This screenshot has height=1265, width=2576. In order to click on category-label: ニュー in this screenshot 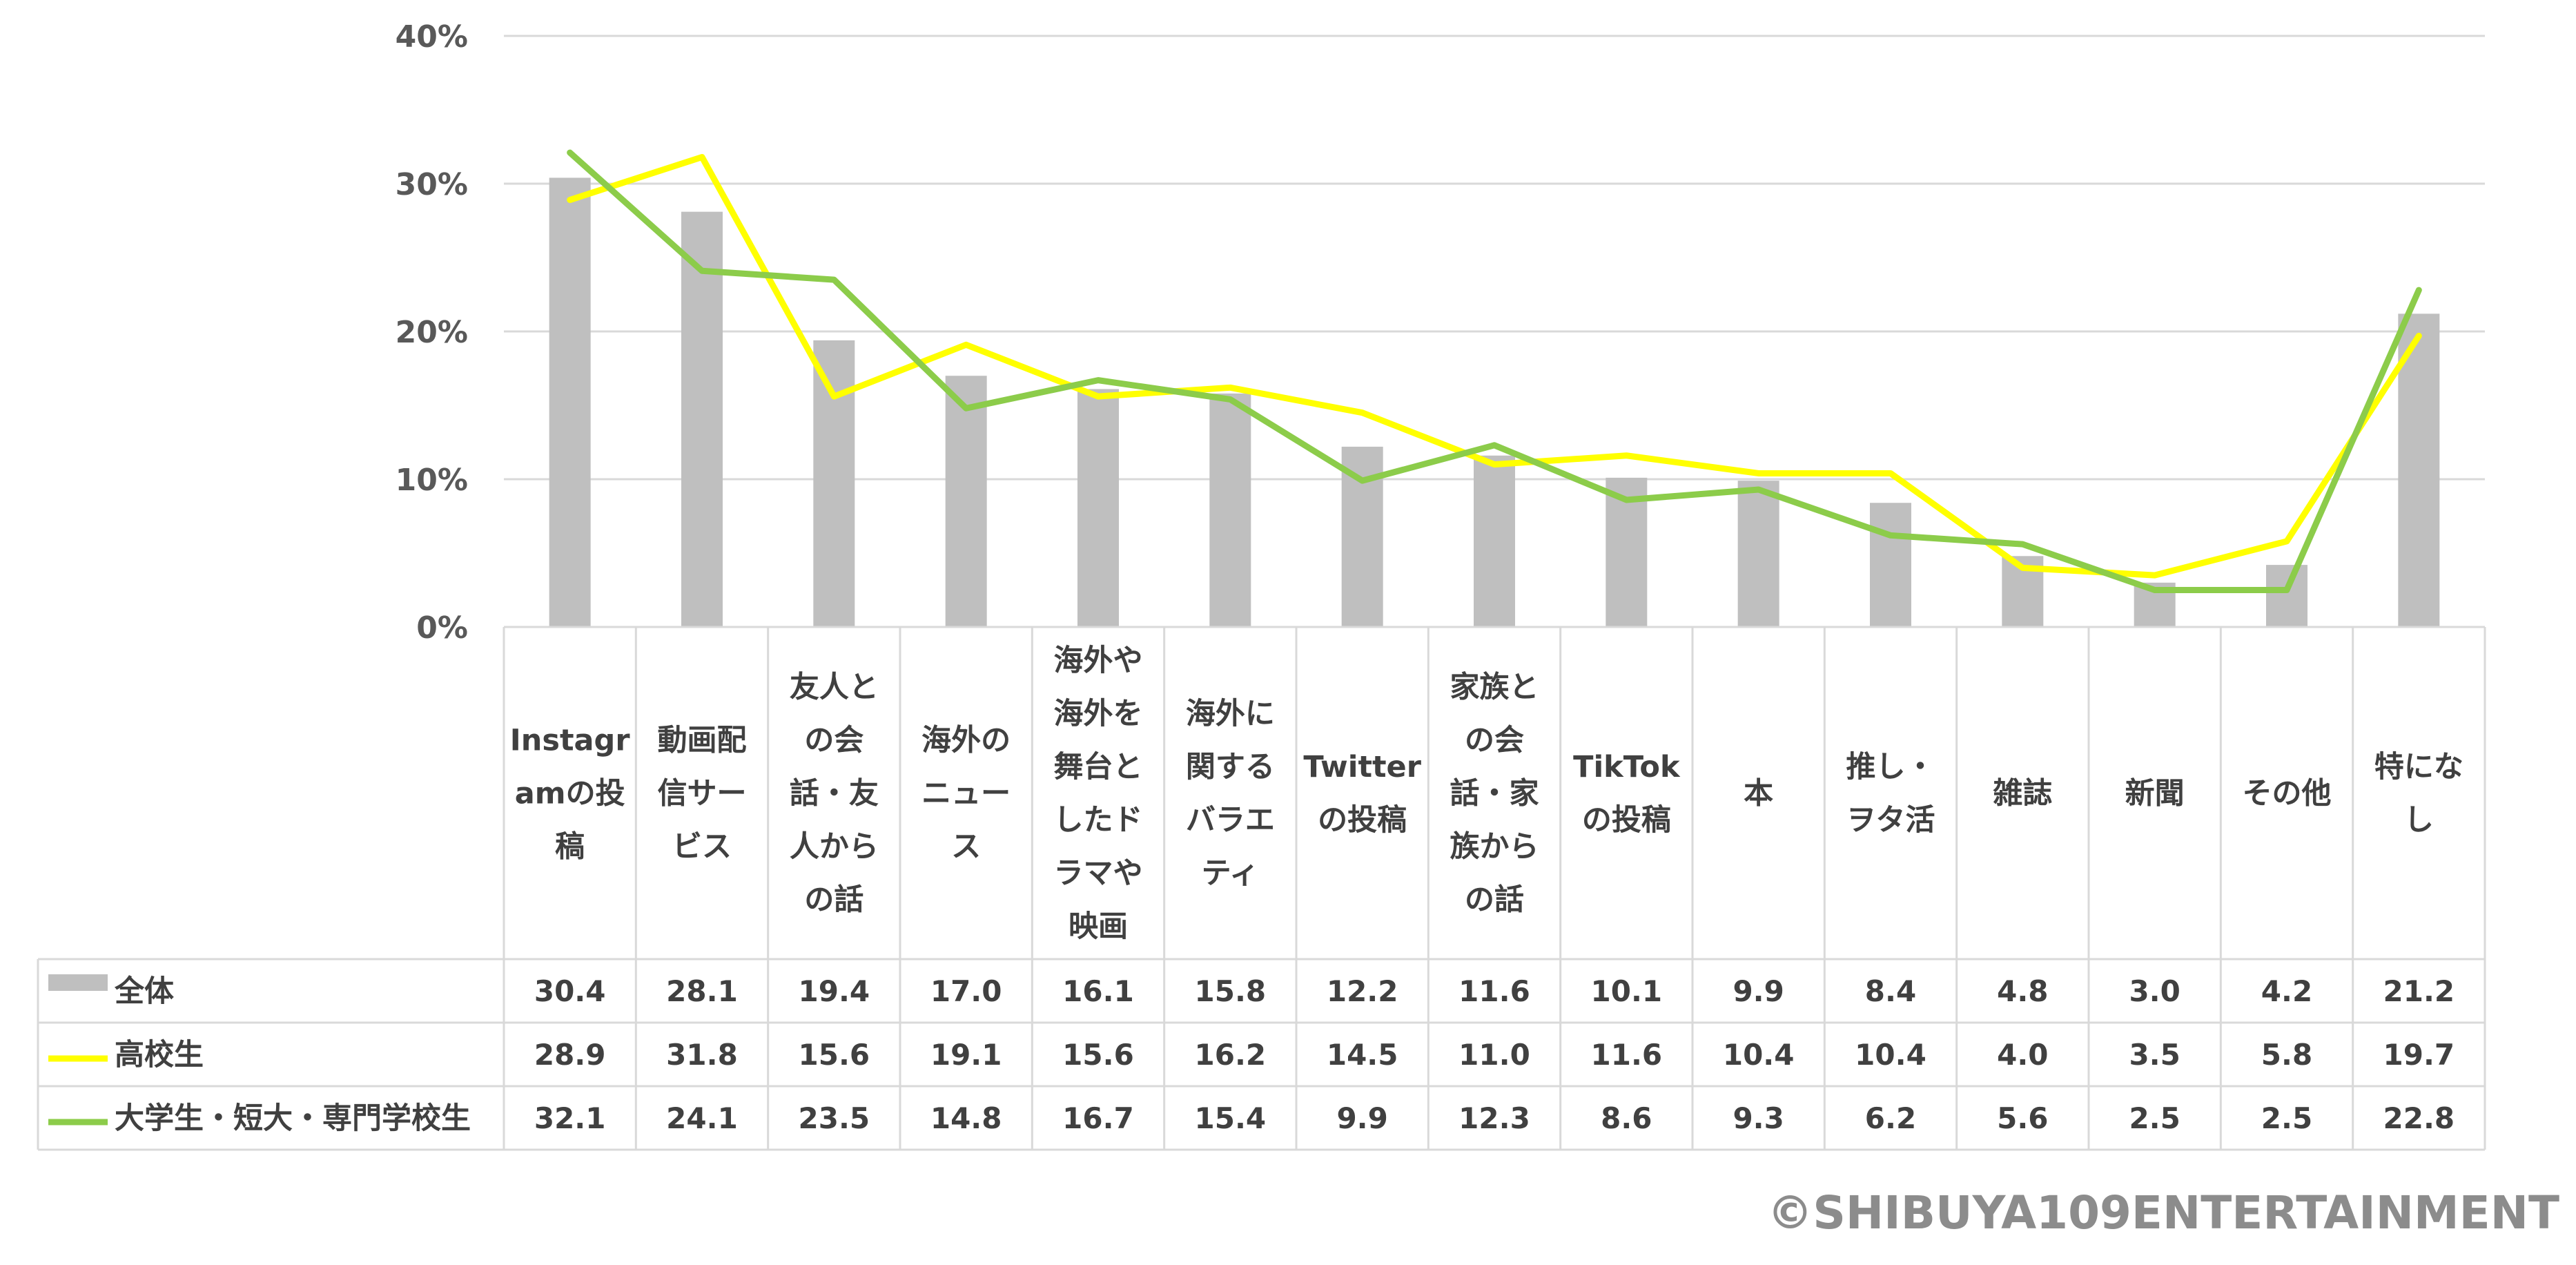, I will do `click(966, 794)`.